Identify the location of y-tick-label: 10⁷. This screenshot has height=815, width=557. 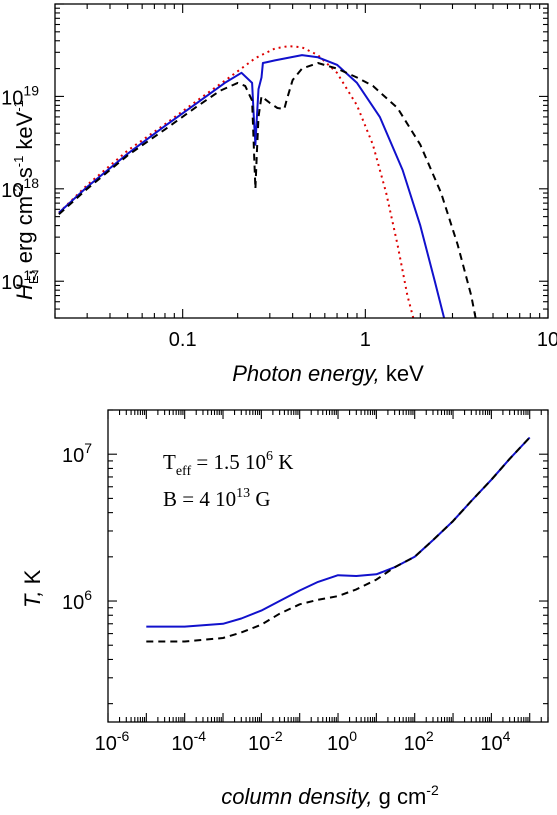
(77, 453).